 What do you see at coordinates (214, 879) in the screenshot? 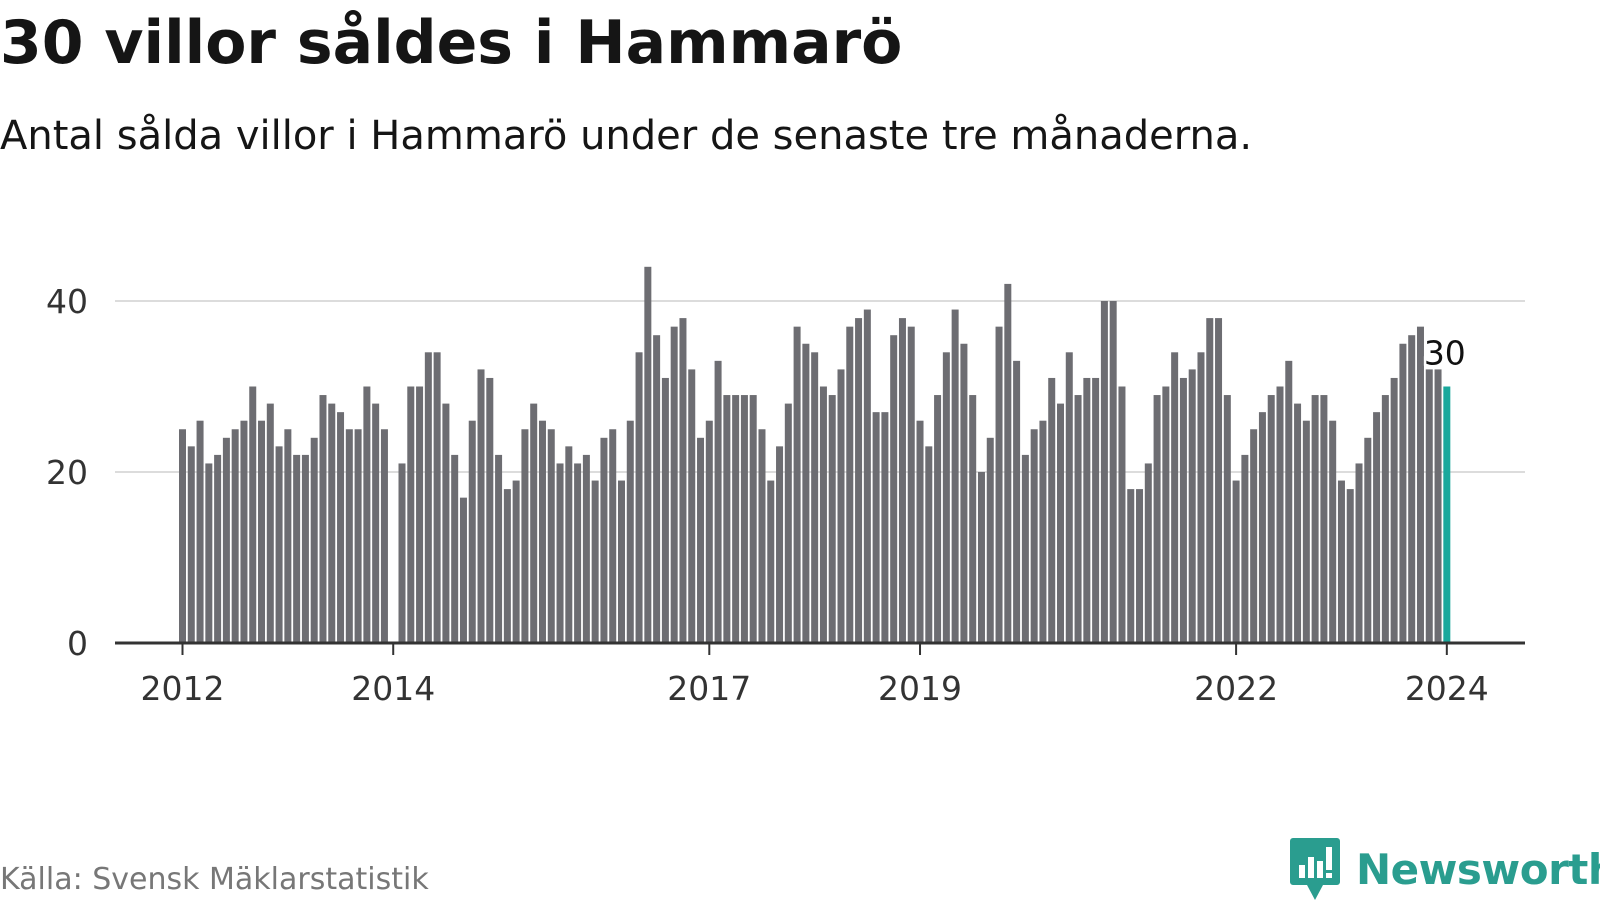
I see `source-note: Källa: Svensk Mäklarstatistik` at bounding box center [214, 879].